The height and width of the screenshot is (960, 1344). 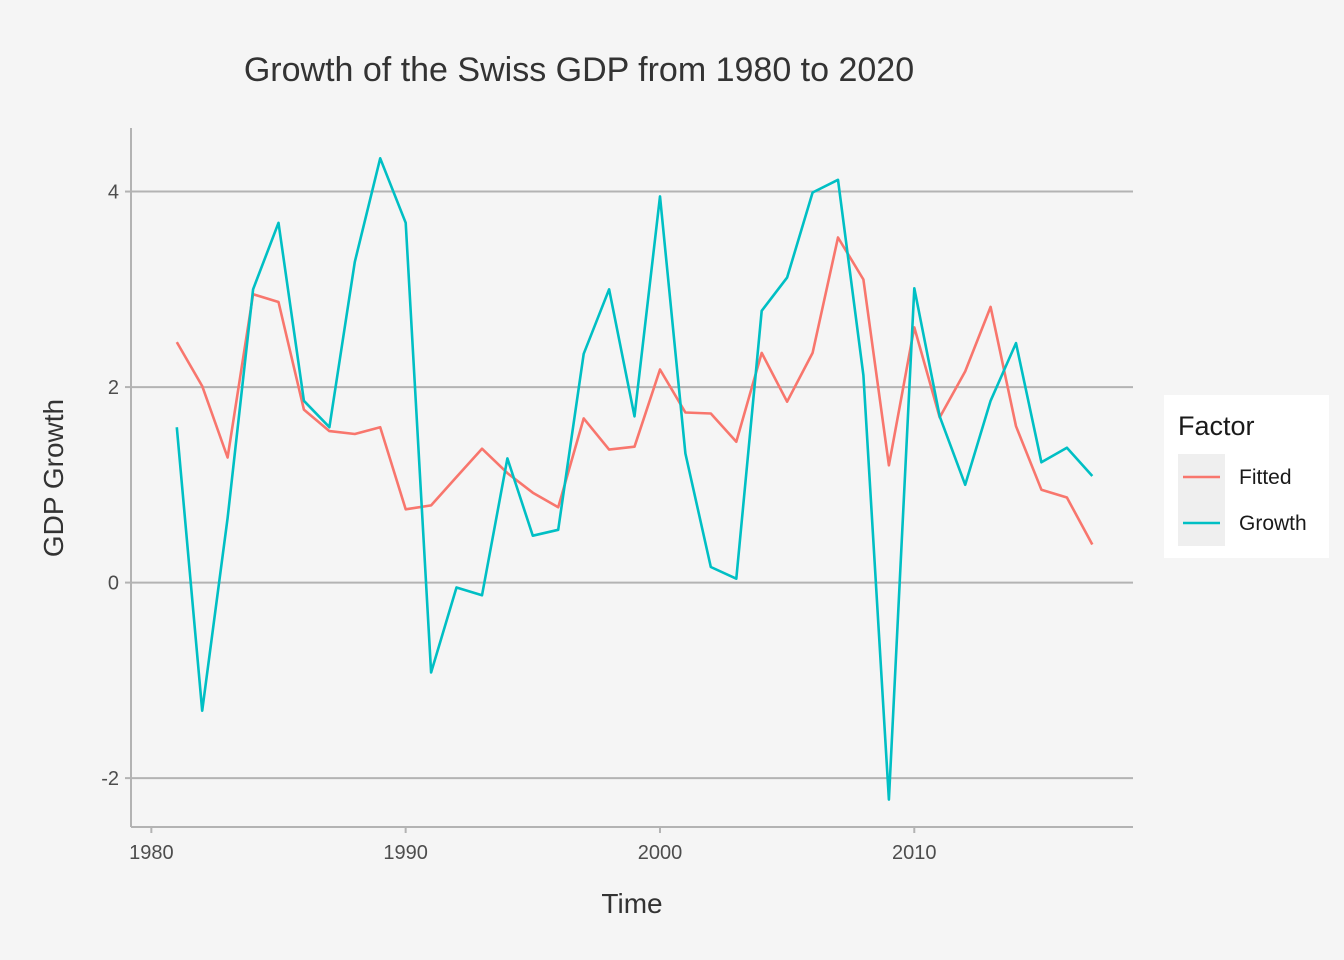 What do you see at coordinates (660, 853) in the screenshot?
I see `x-tick-label-2: 2000` at bounding box center [660, 853].